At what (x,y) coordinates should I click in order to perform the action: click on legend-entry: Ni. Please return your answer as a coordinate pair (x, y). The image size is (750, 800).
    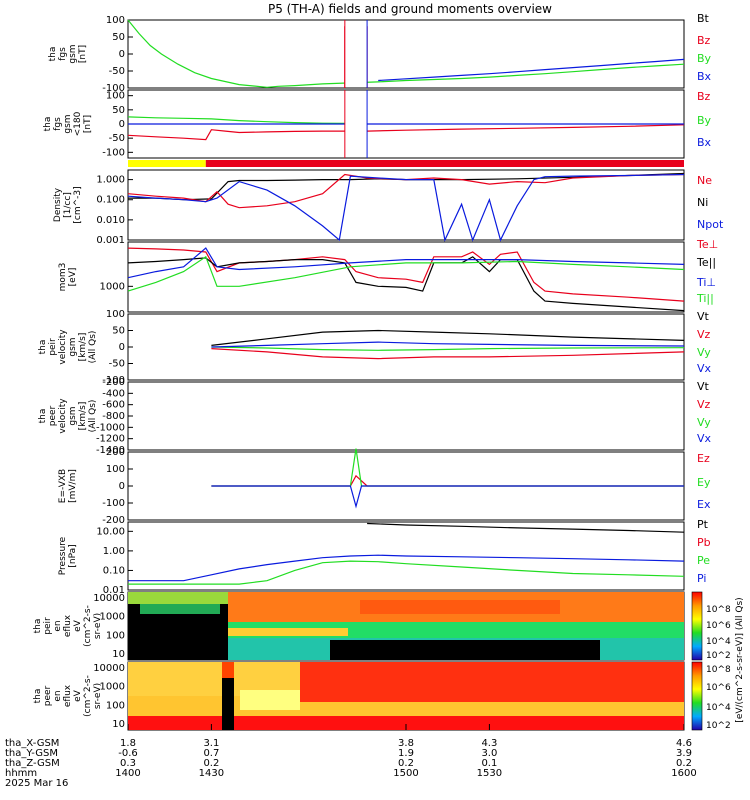
    Looking at the image, I should click on (702, 202).